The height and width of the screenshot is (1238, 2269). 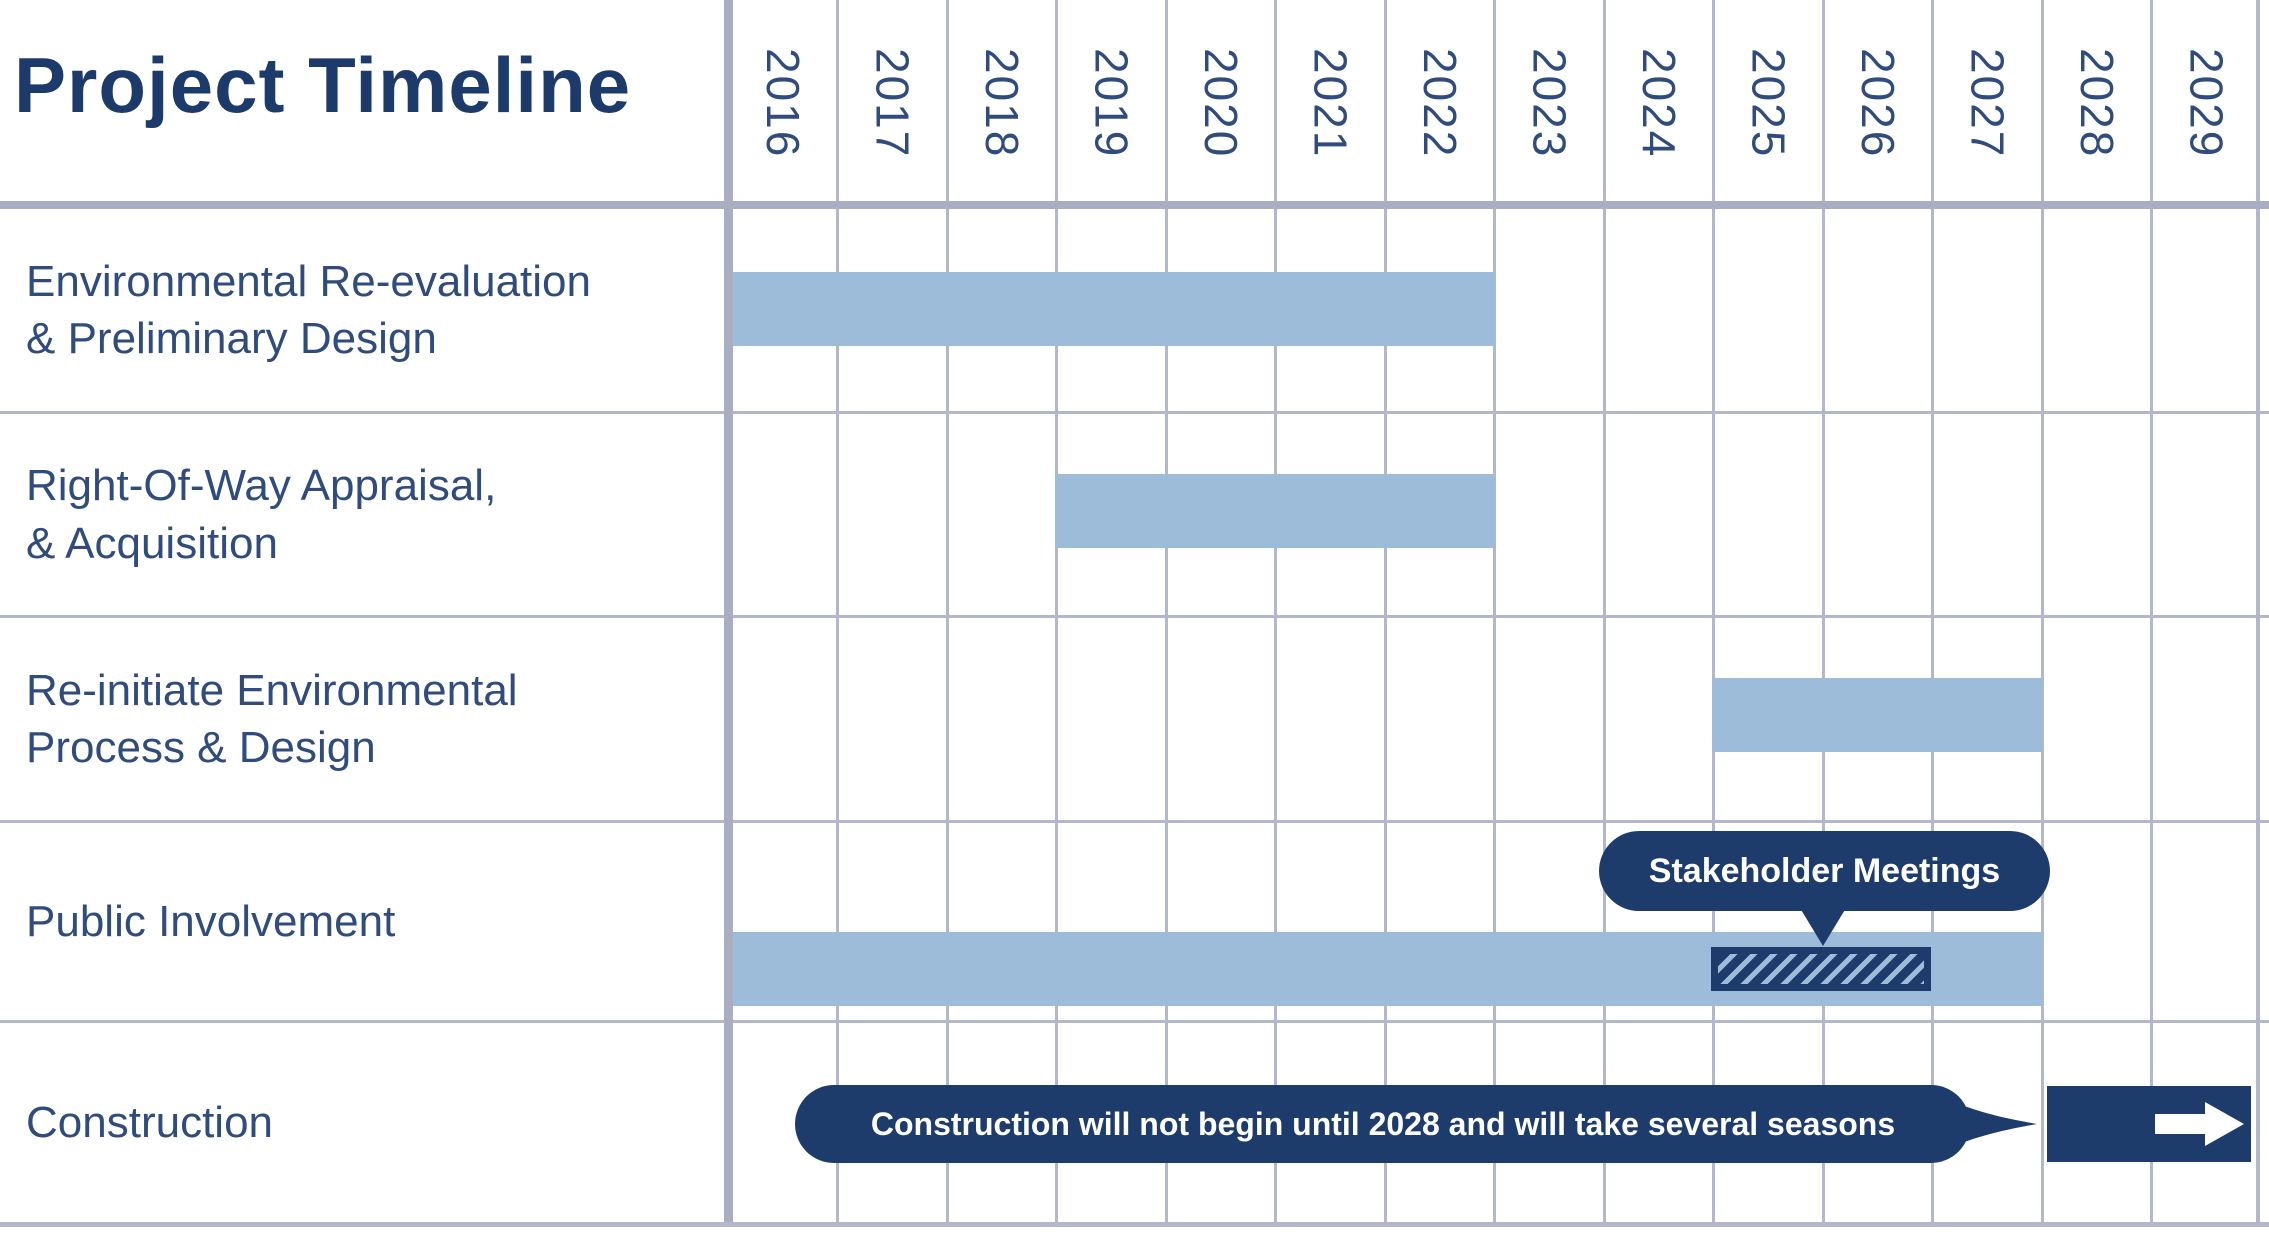 I want to click on row-label: Construction, so click(x=350, y=1122).